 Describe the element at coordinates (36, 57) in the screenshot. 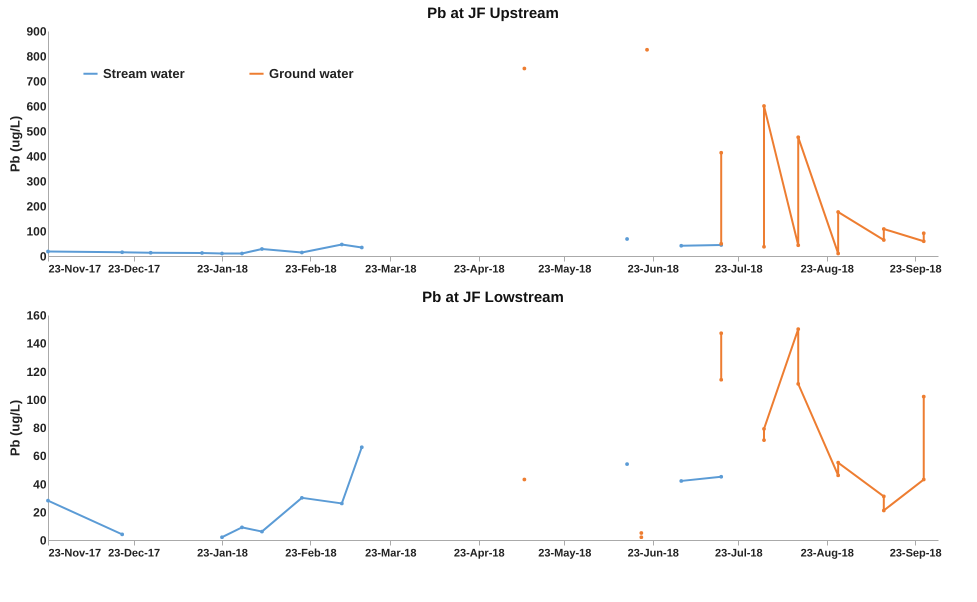

I see `y-tick-label: 800` at that location.